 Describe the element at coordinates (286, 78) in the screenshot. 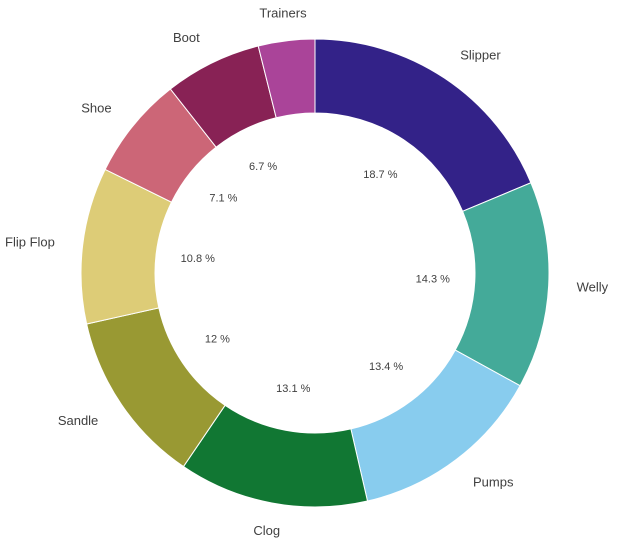

I see `slice-trainers` at that location.